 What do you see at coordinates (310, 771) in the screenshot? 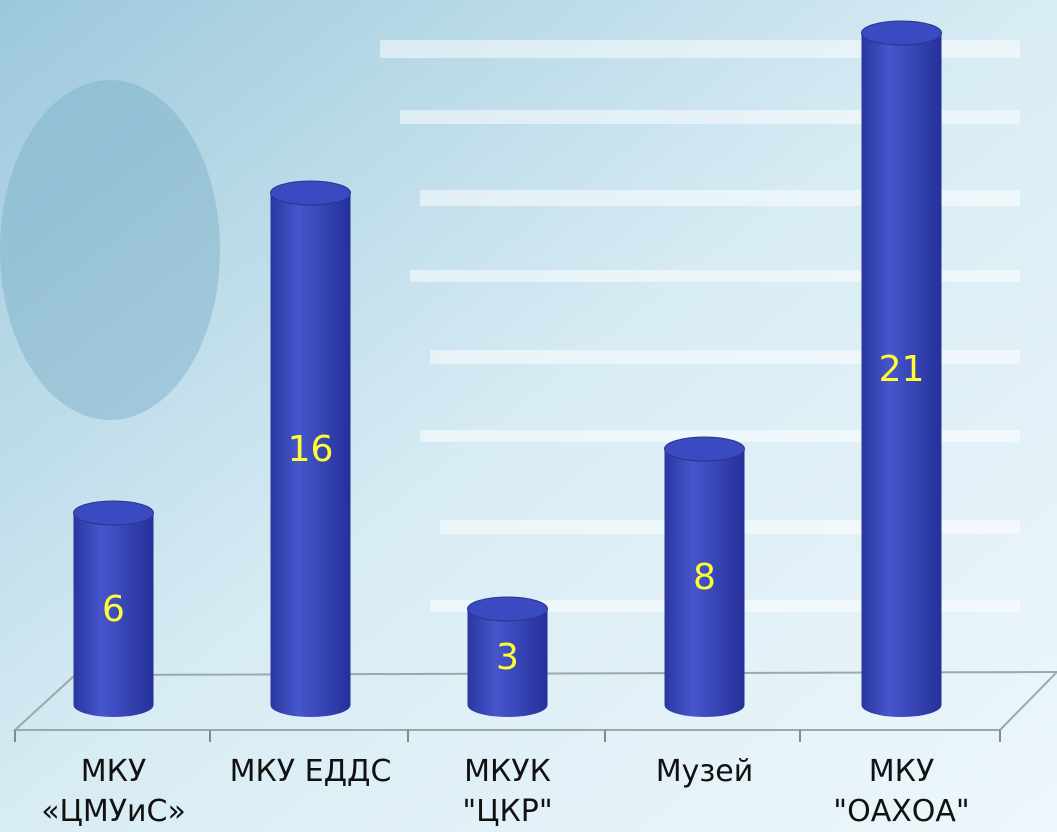
I see `x-tick-label: МКУ ЕДДС` at bounding box center [310, 771].